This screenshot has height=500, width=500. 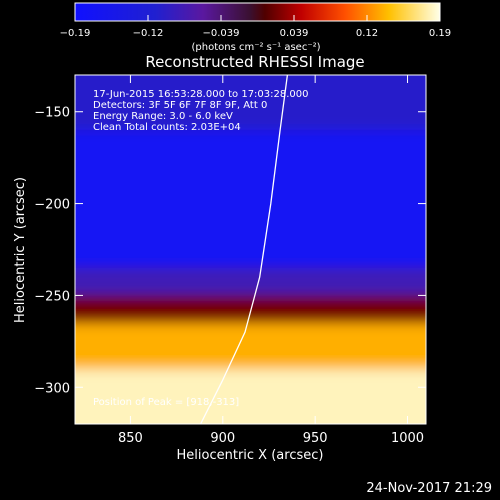 I want to click on colorbar-tick-label: −0.12, so click(x=148, y=33).